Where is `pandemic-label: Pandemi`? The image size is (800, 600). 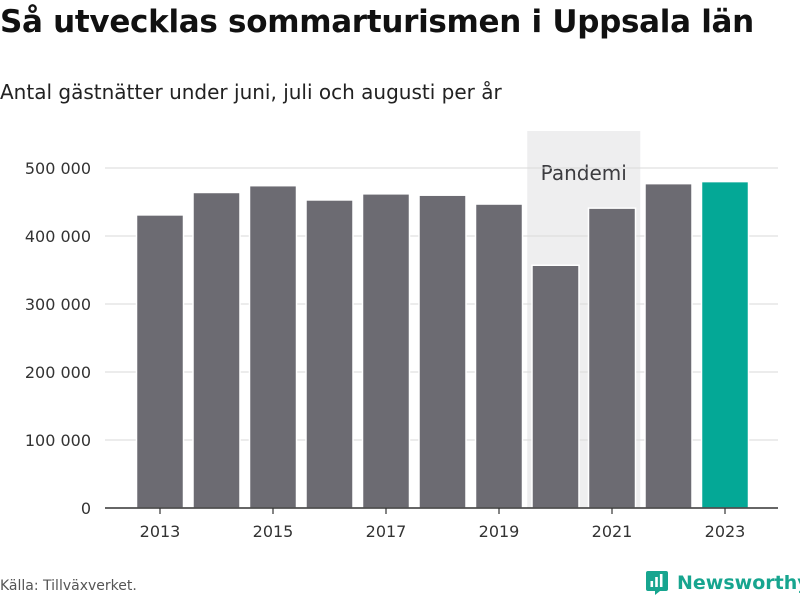
pandemic-label: Pandemi is located at coordinates (584, 173).